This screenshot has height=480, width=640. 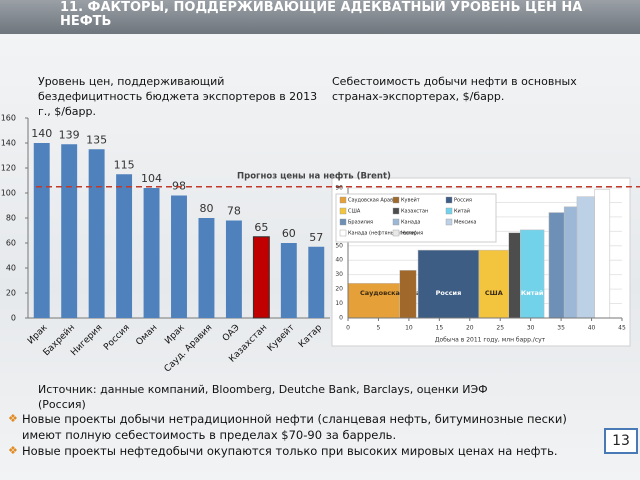 I want to click on x-tick-label: 5, so click(x=379, y=328).